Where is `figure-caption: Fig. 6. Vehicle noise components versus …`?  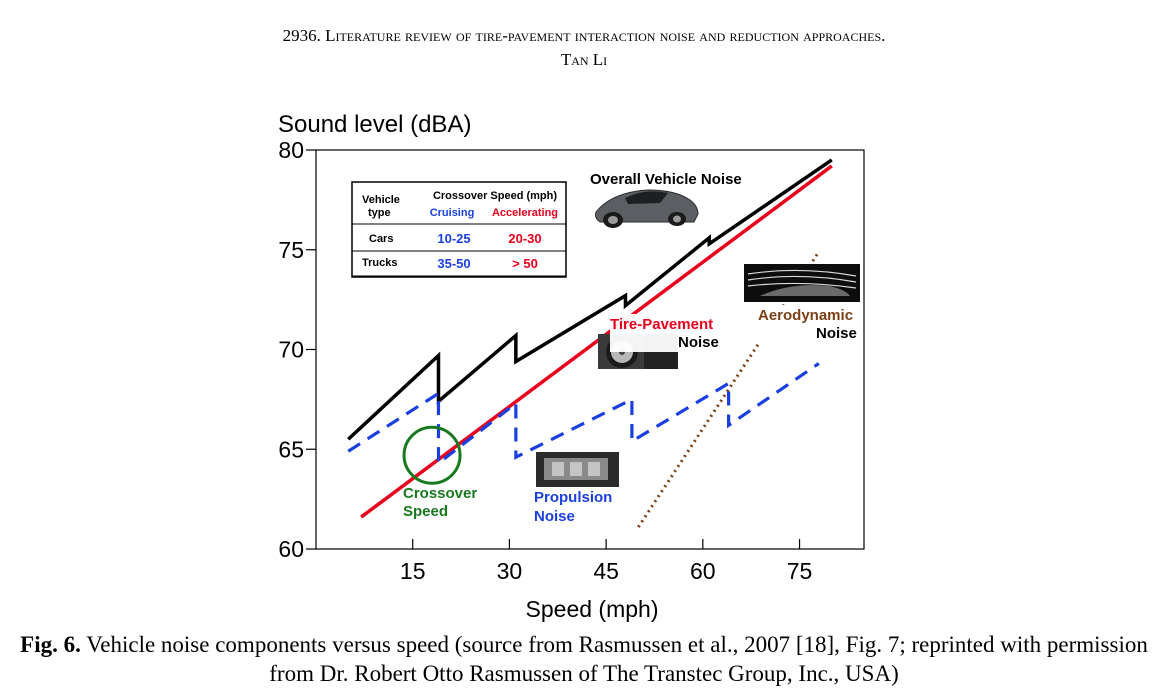
figure-caption: Fig. 6. Vehicle noise components versus … is located at coordinates (584, 659).